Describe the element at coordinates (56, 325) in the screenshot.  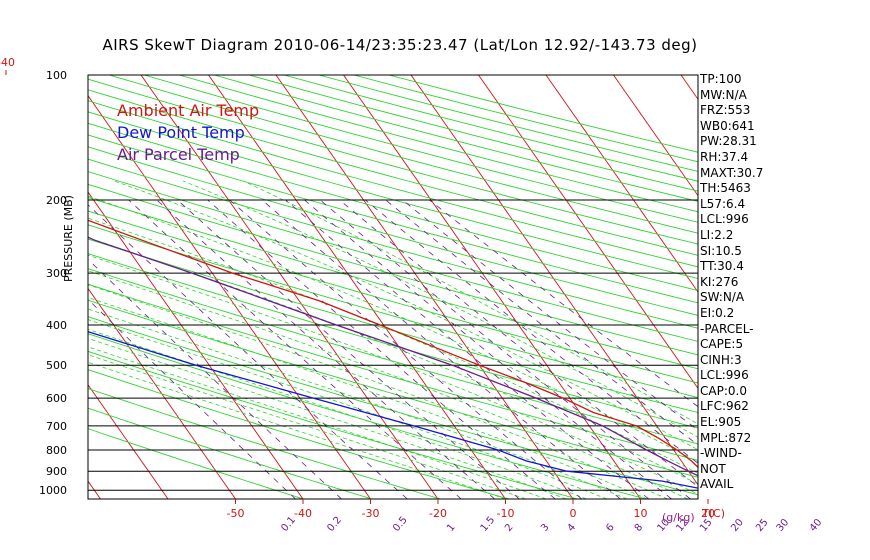
I see `pressure-tick-label: 400` at that location.